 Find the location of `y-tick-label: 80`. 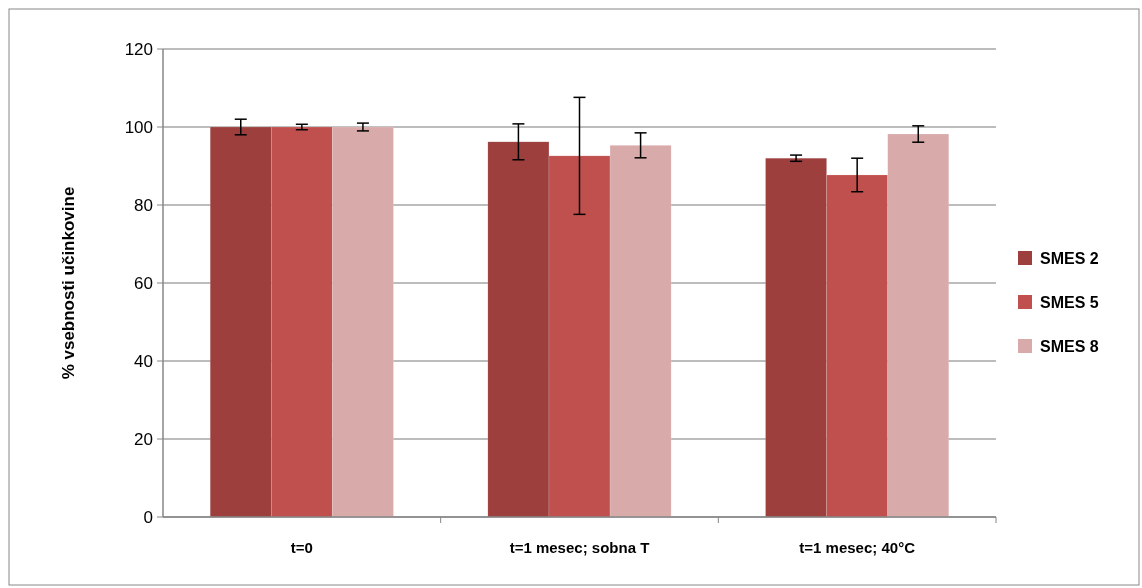

y-tick-label: 80 is located at coordinates (143, 205).